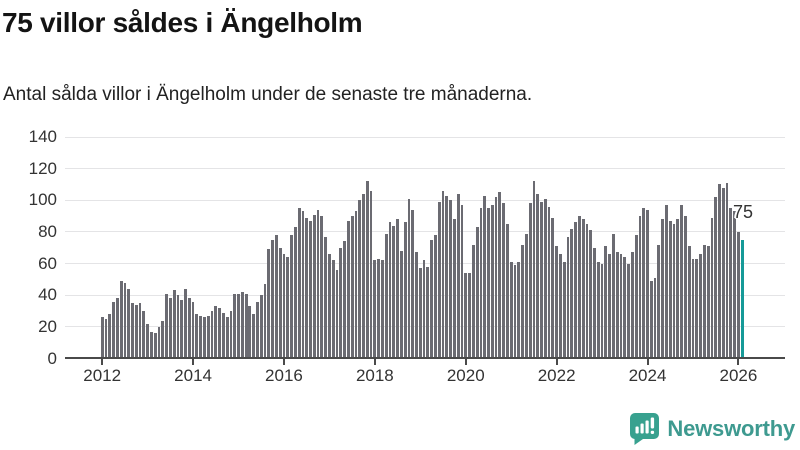  Describe the element at coordinates (42, 200) in the screenshot. I see `y-axis-label: 100` at that location.